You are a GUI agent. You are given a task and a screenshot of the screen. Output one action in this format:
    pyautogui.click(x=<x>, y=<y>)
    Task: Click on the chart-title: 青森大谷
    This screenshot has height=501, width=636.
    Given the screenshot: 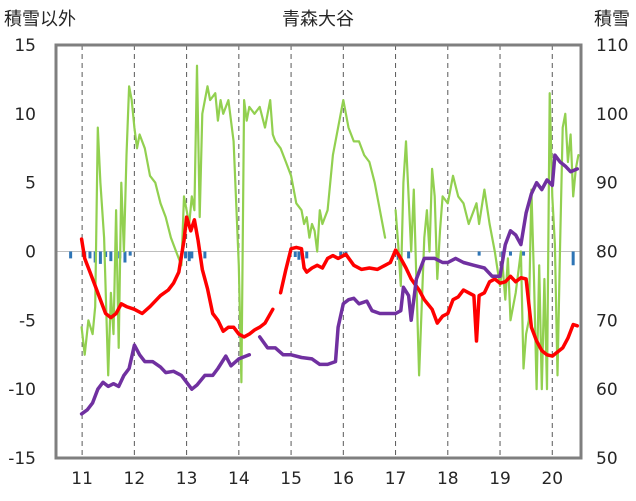 What is the action you would take?
    pyautogui.click(x=318, y=19)
    